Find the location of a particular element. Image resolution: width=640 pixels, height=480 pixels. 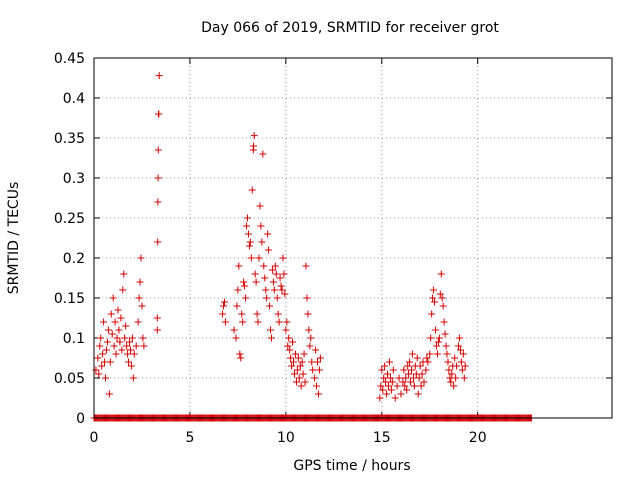

x-tick-label: 0 is located at coordinates (94, 438).